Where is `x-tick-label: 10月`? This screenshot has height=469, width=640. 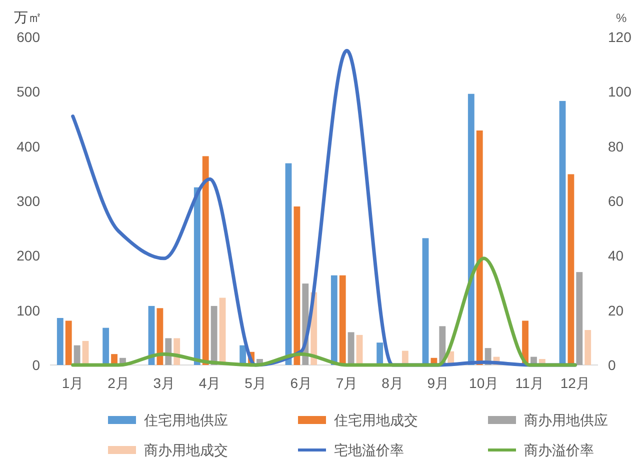
x-tick-label: 10月 is located at coordinates (484, 383).